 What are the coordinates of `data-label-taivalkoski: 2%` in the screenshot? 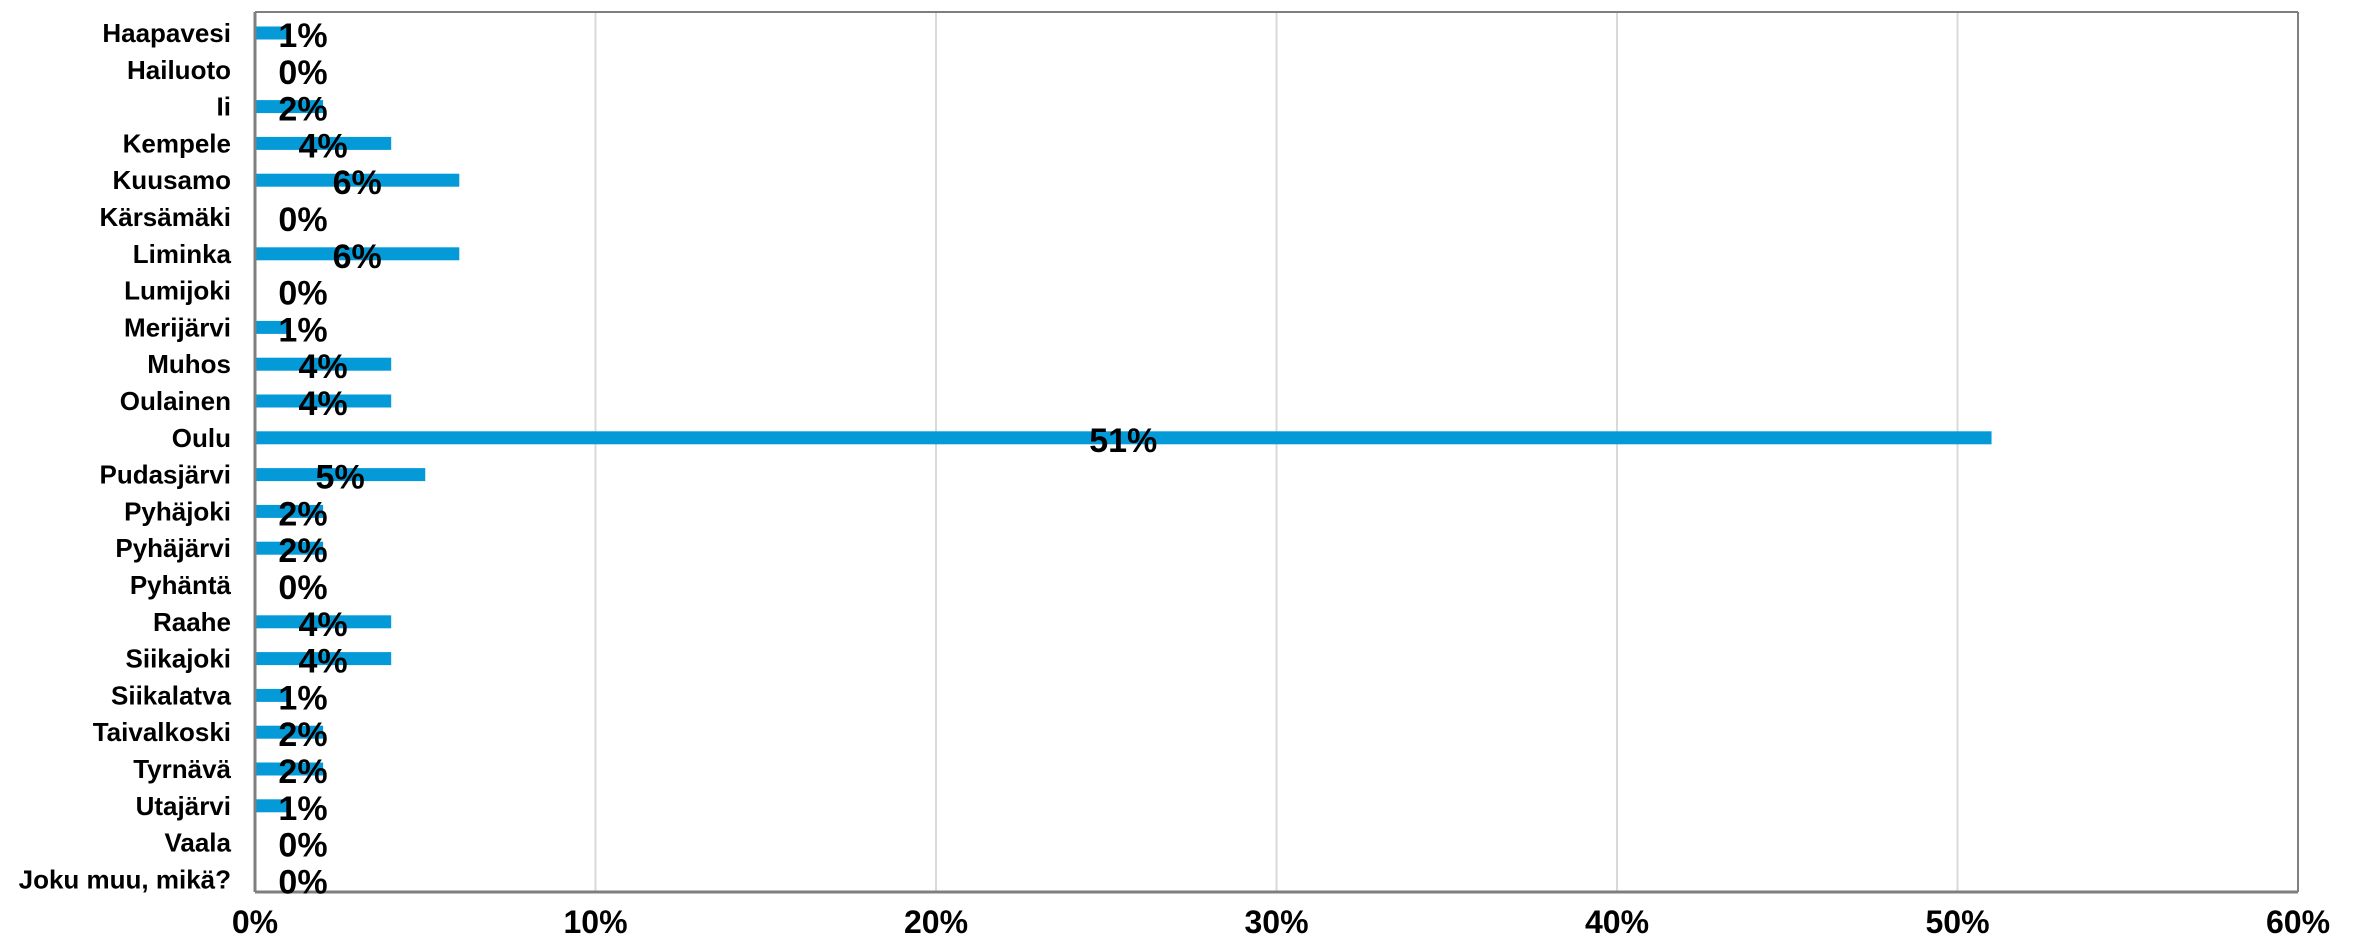 It's located at (302, 735).